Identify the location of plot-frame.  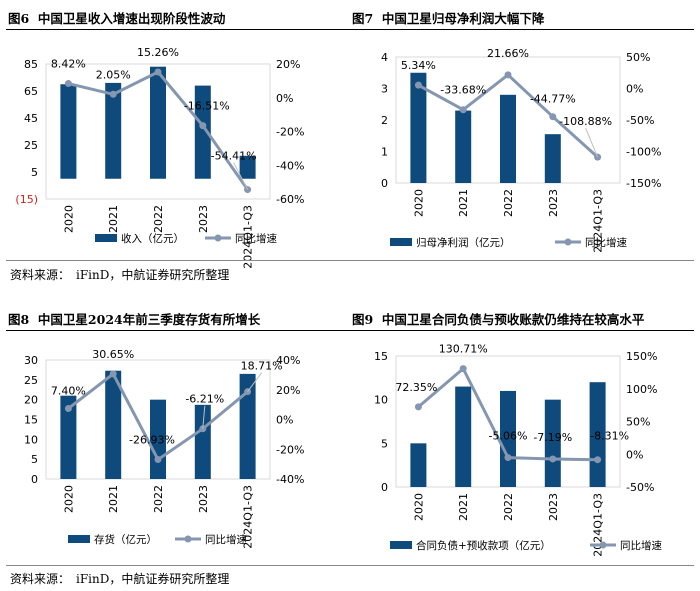
(158, 131).